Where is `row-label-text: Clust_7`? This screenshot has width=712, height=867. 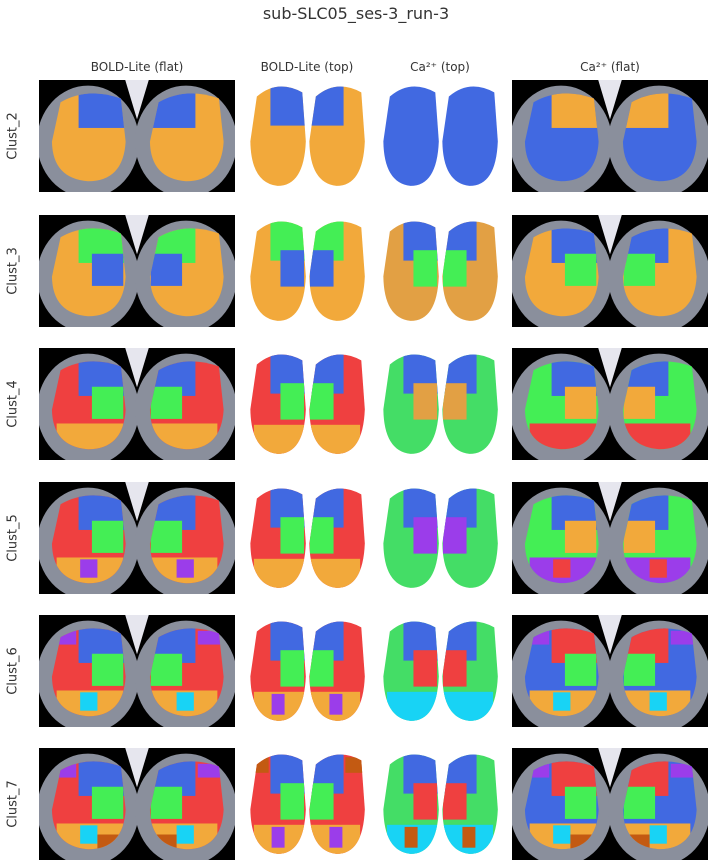
row-label-text: Clust_7 is located at coordinates (13, 804).